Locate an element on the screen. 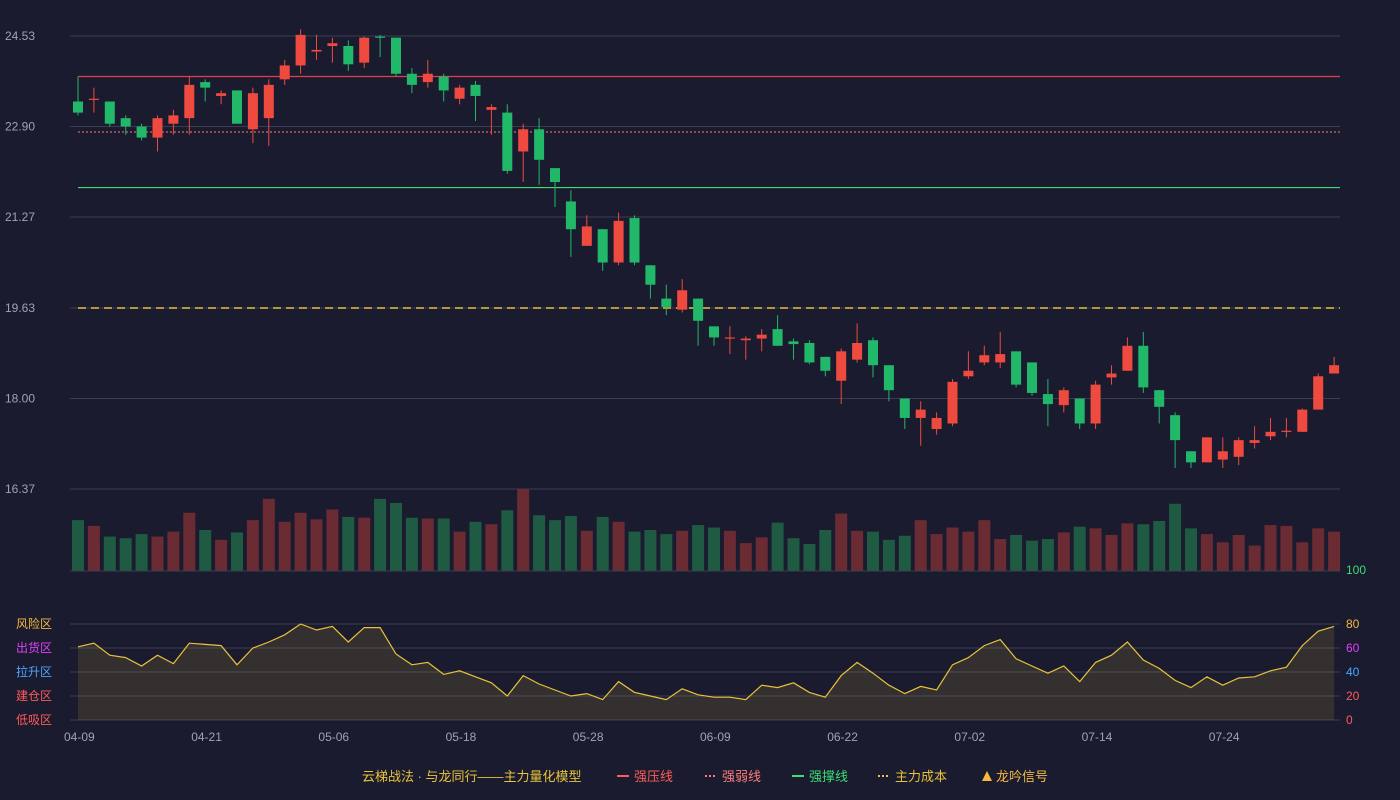 The width and height of the screenshot is (1400, 800). legend-item: 主力成本 is located at coordinates (912, 776).